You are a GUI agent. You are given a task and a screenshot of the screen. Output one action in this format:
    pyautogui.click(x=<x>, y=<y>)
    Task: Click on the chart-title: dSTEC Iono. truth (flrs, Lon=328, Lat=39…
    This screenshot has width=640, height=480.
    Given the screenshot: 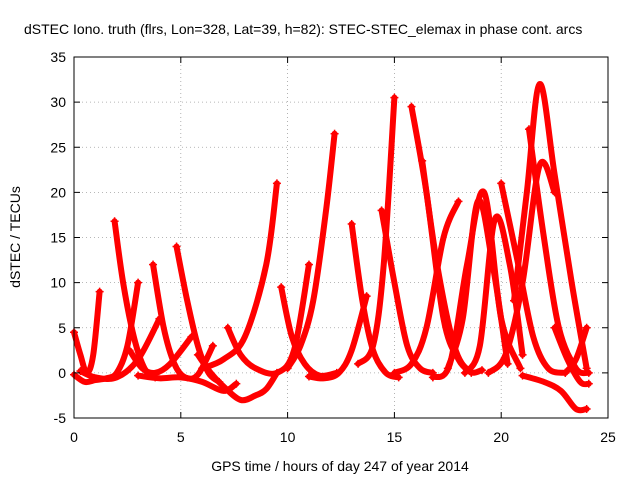 What is the action you would take?
    pyautogui.click(x=303, y=29)
    